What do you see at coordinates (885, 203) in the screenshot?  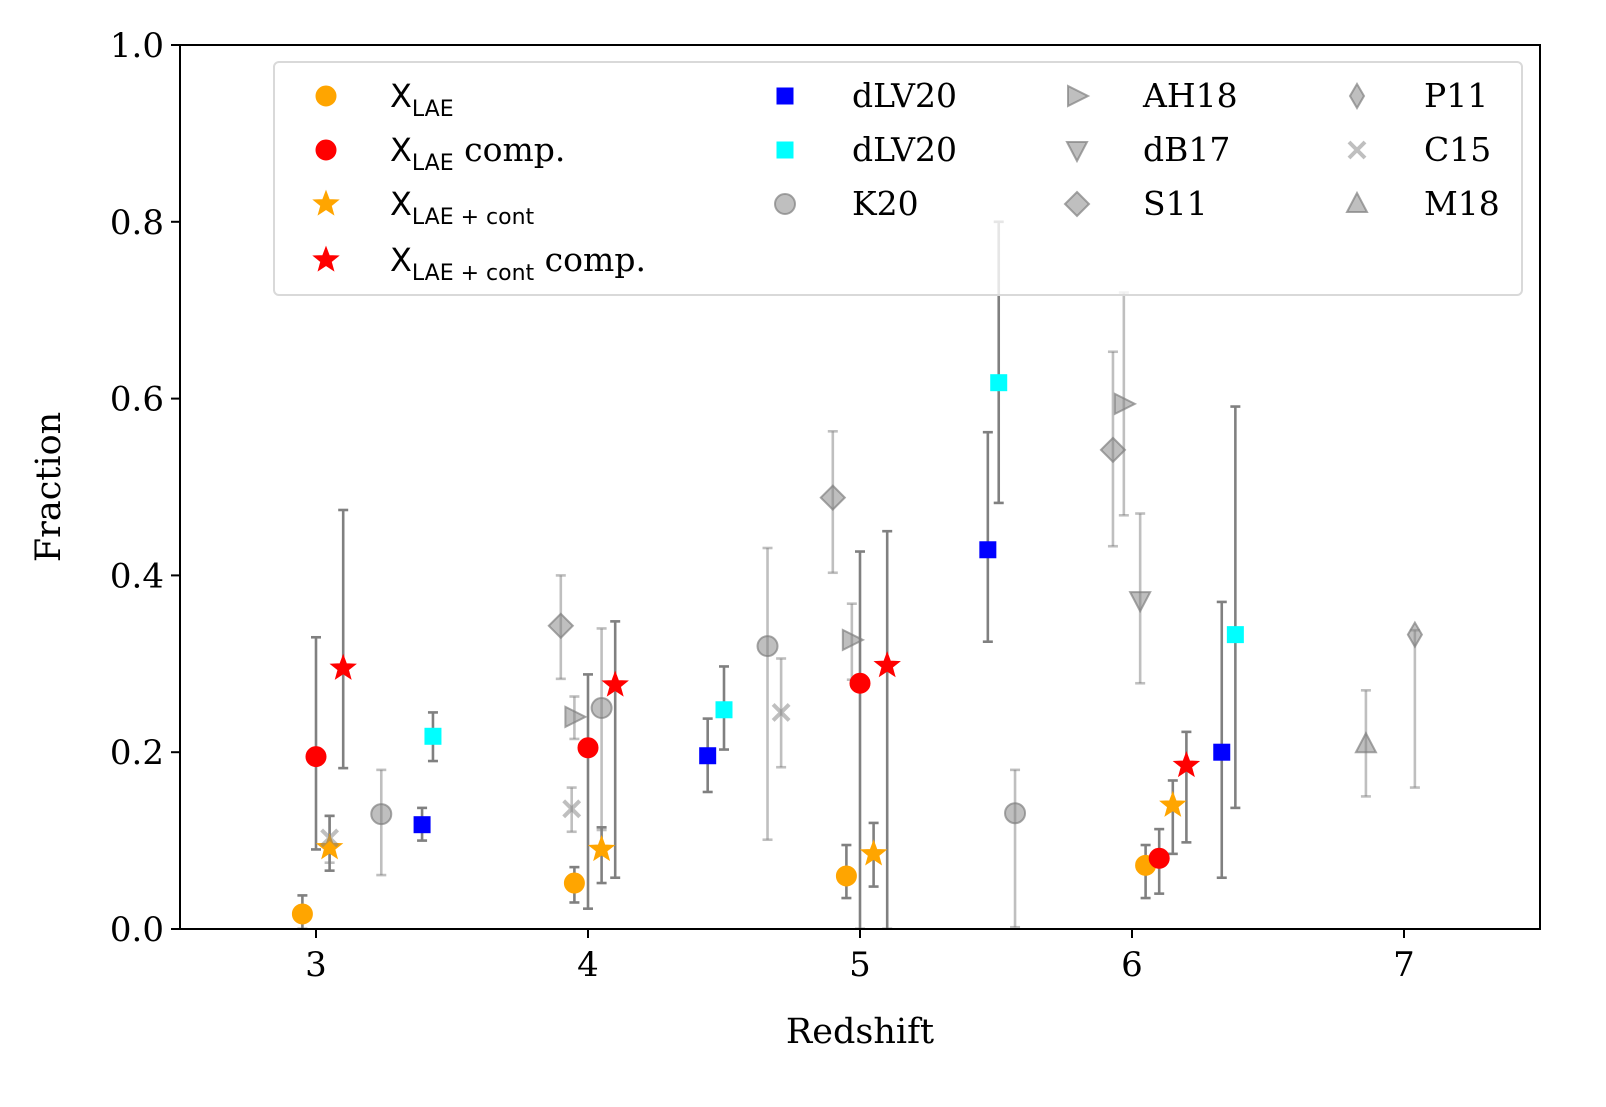 I see `legend-label-k20: K20` at bounding box center [885, 203].